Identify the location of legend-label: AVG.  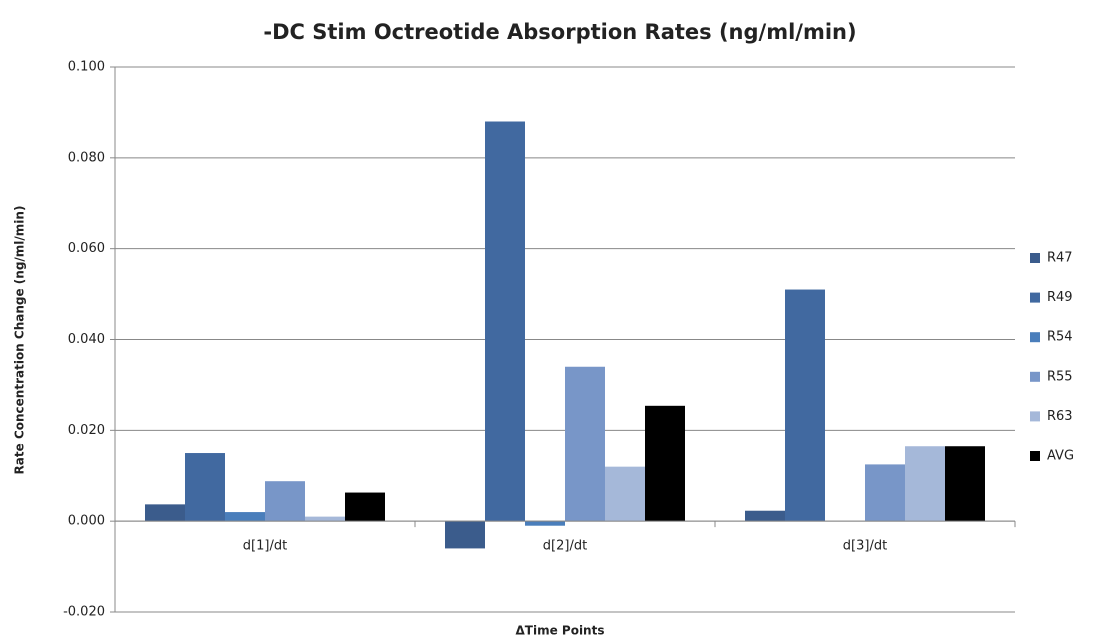
(1060, 456).